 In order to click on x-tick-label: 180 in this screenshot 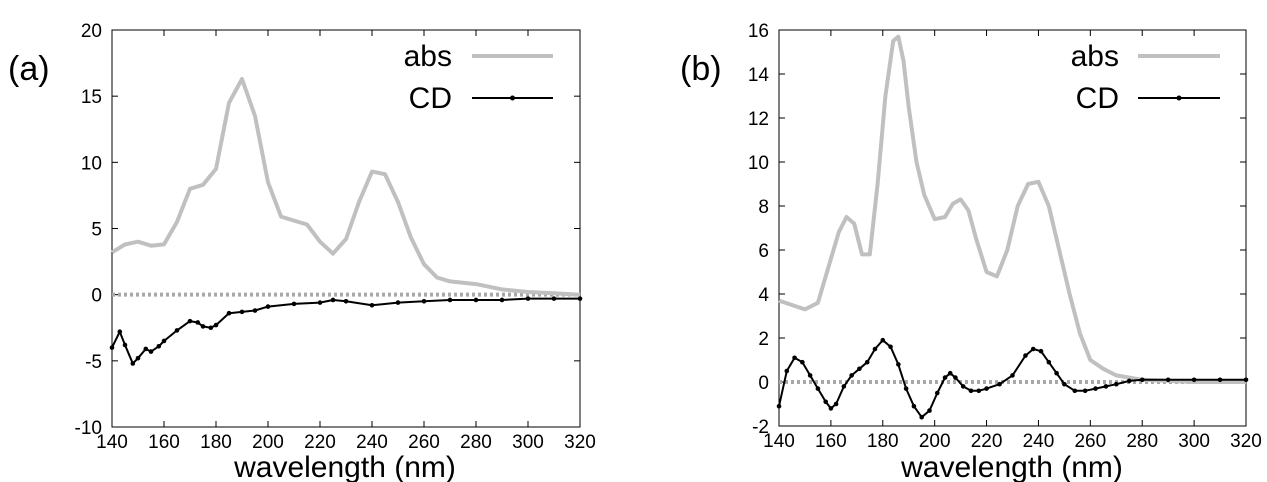, I will do `click(216, 442)`.